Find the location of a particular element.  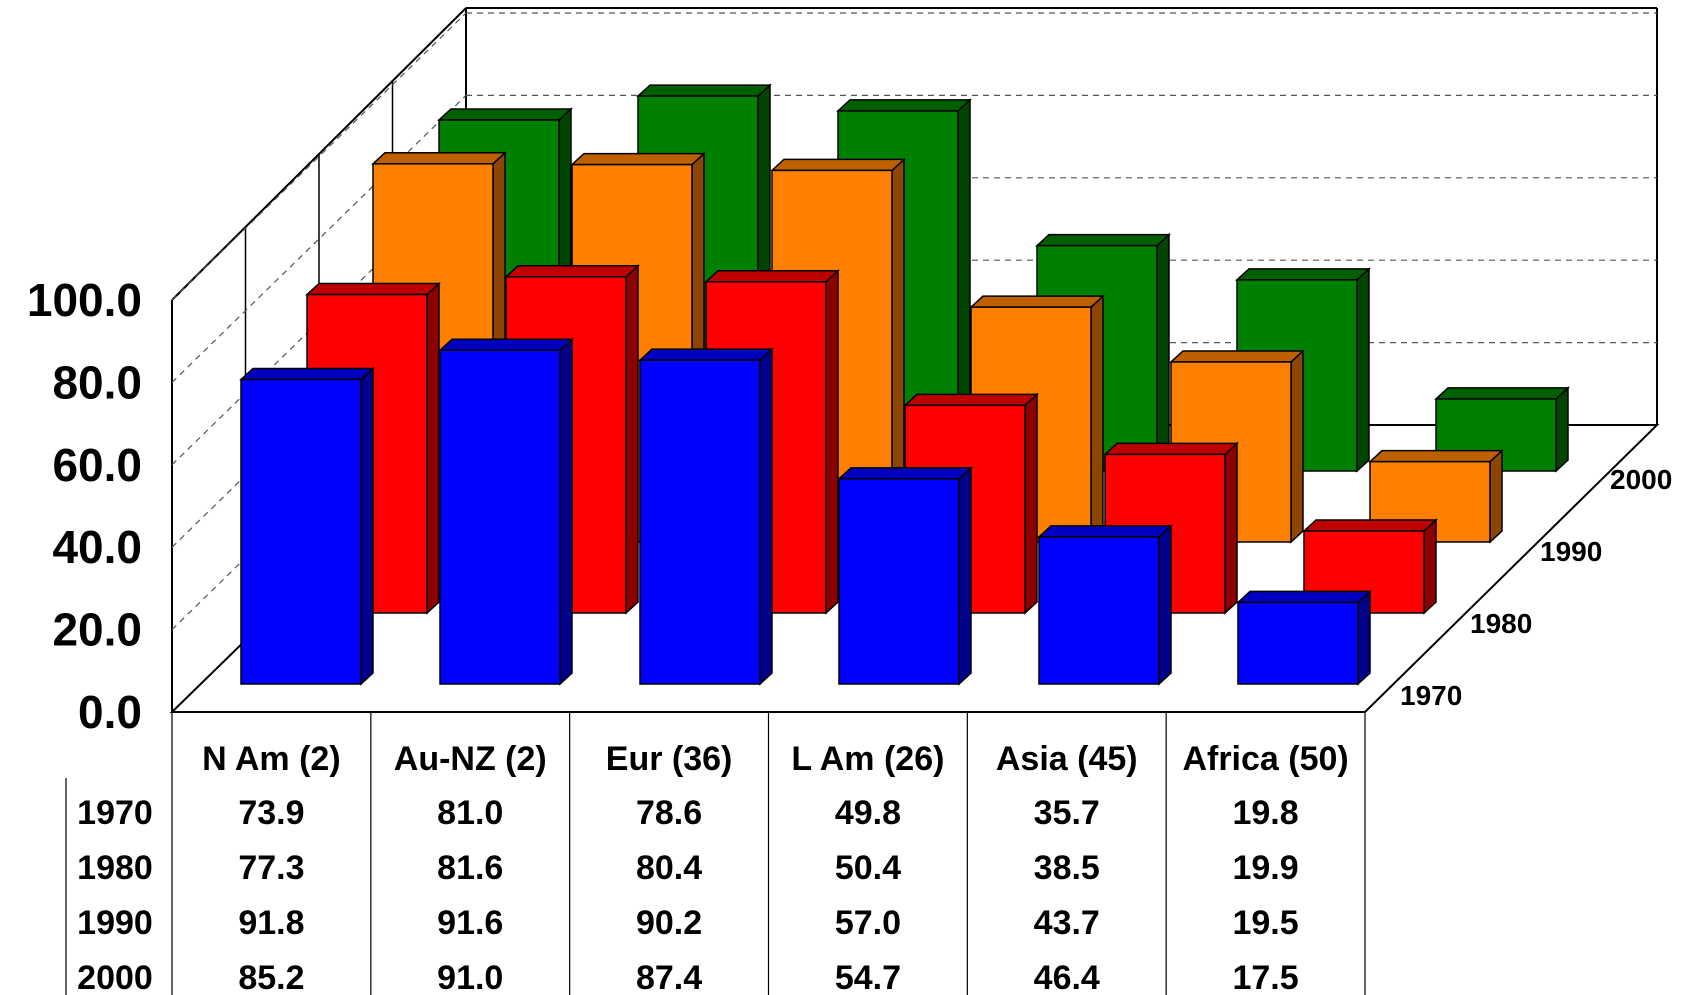

depth-label-2000: 2000 is located at coordinates (1641, 479).